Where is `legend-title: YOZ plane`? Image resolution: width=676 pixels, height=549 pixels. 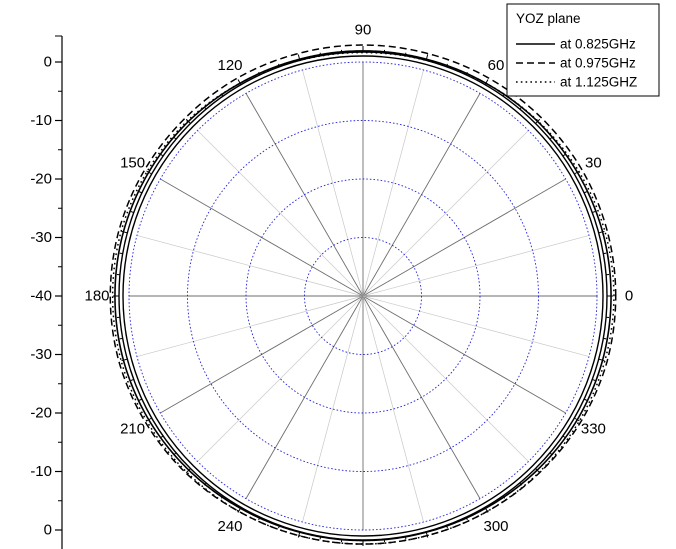 legend-title: YOZ plane is located at coordinates (548, 18).